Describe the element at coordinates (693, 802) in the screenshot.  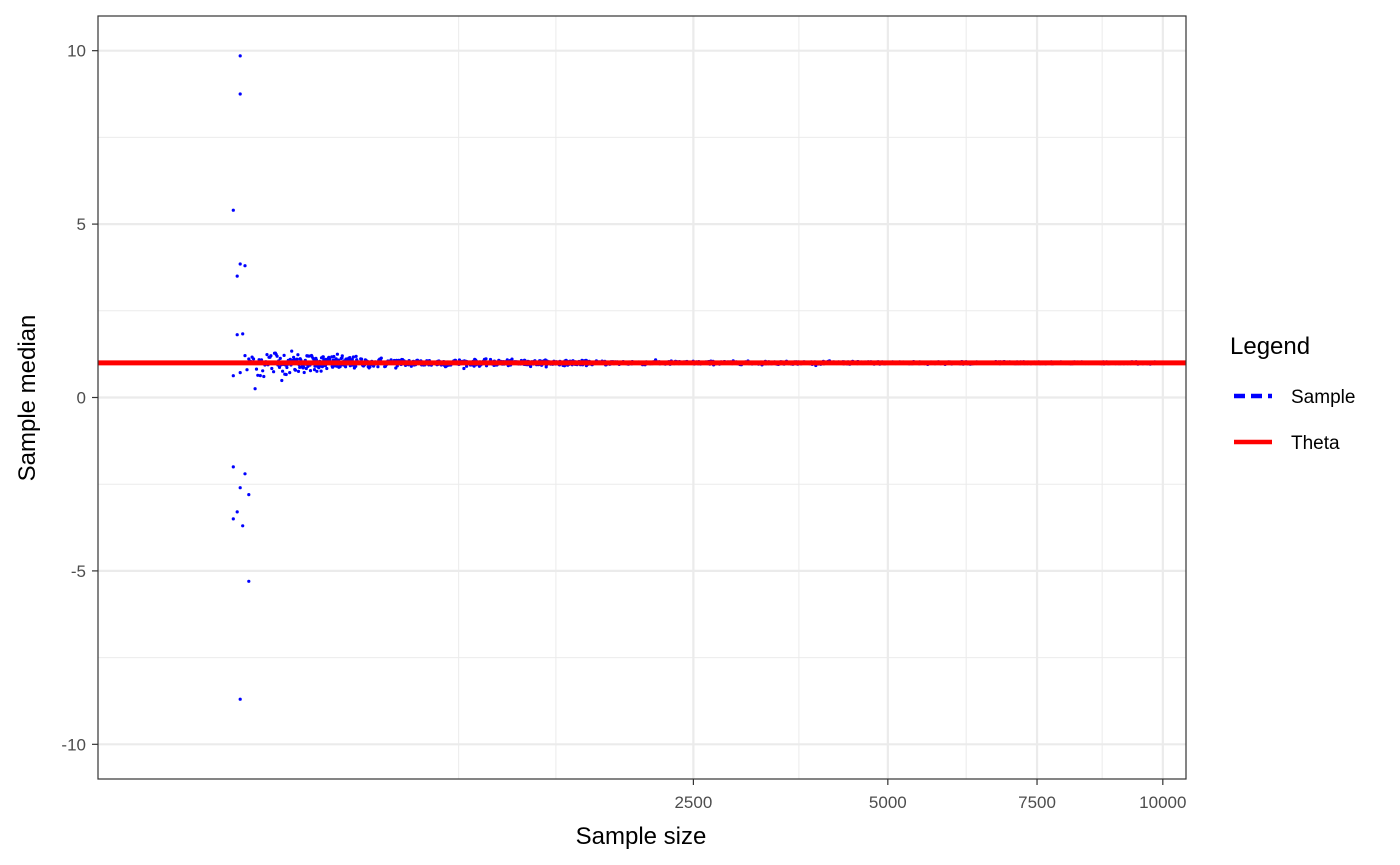
I see `x-tick-label: 2500` at that location.